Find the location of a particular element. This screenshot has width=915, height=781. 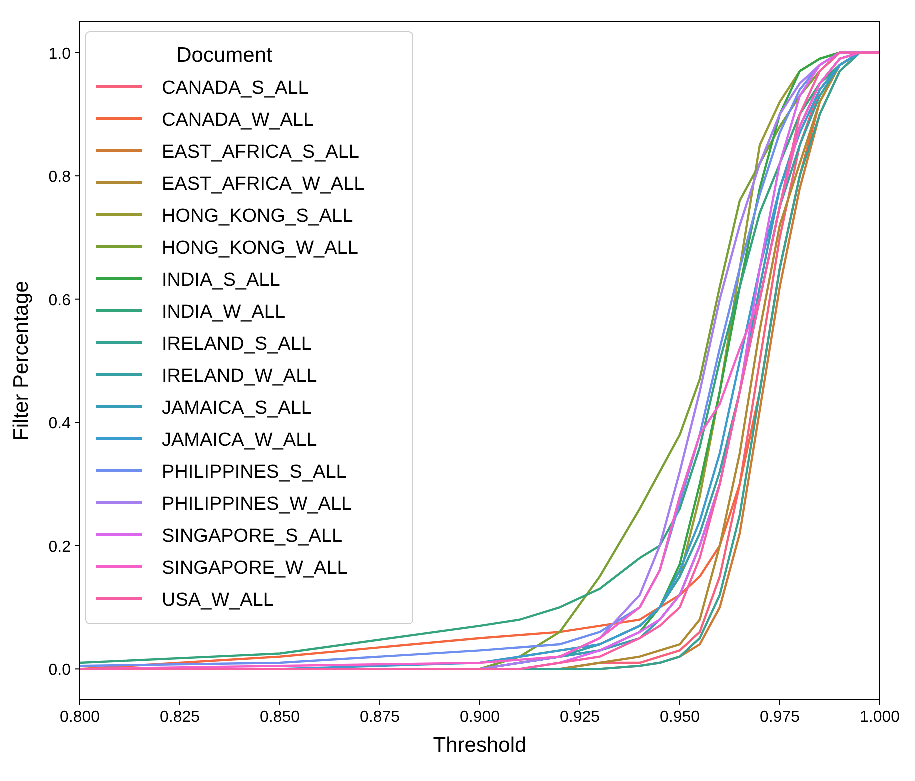

x-tick-label: 0.825 is located at coordinates (180, 717).